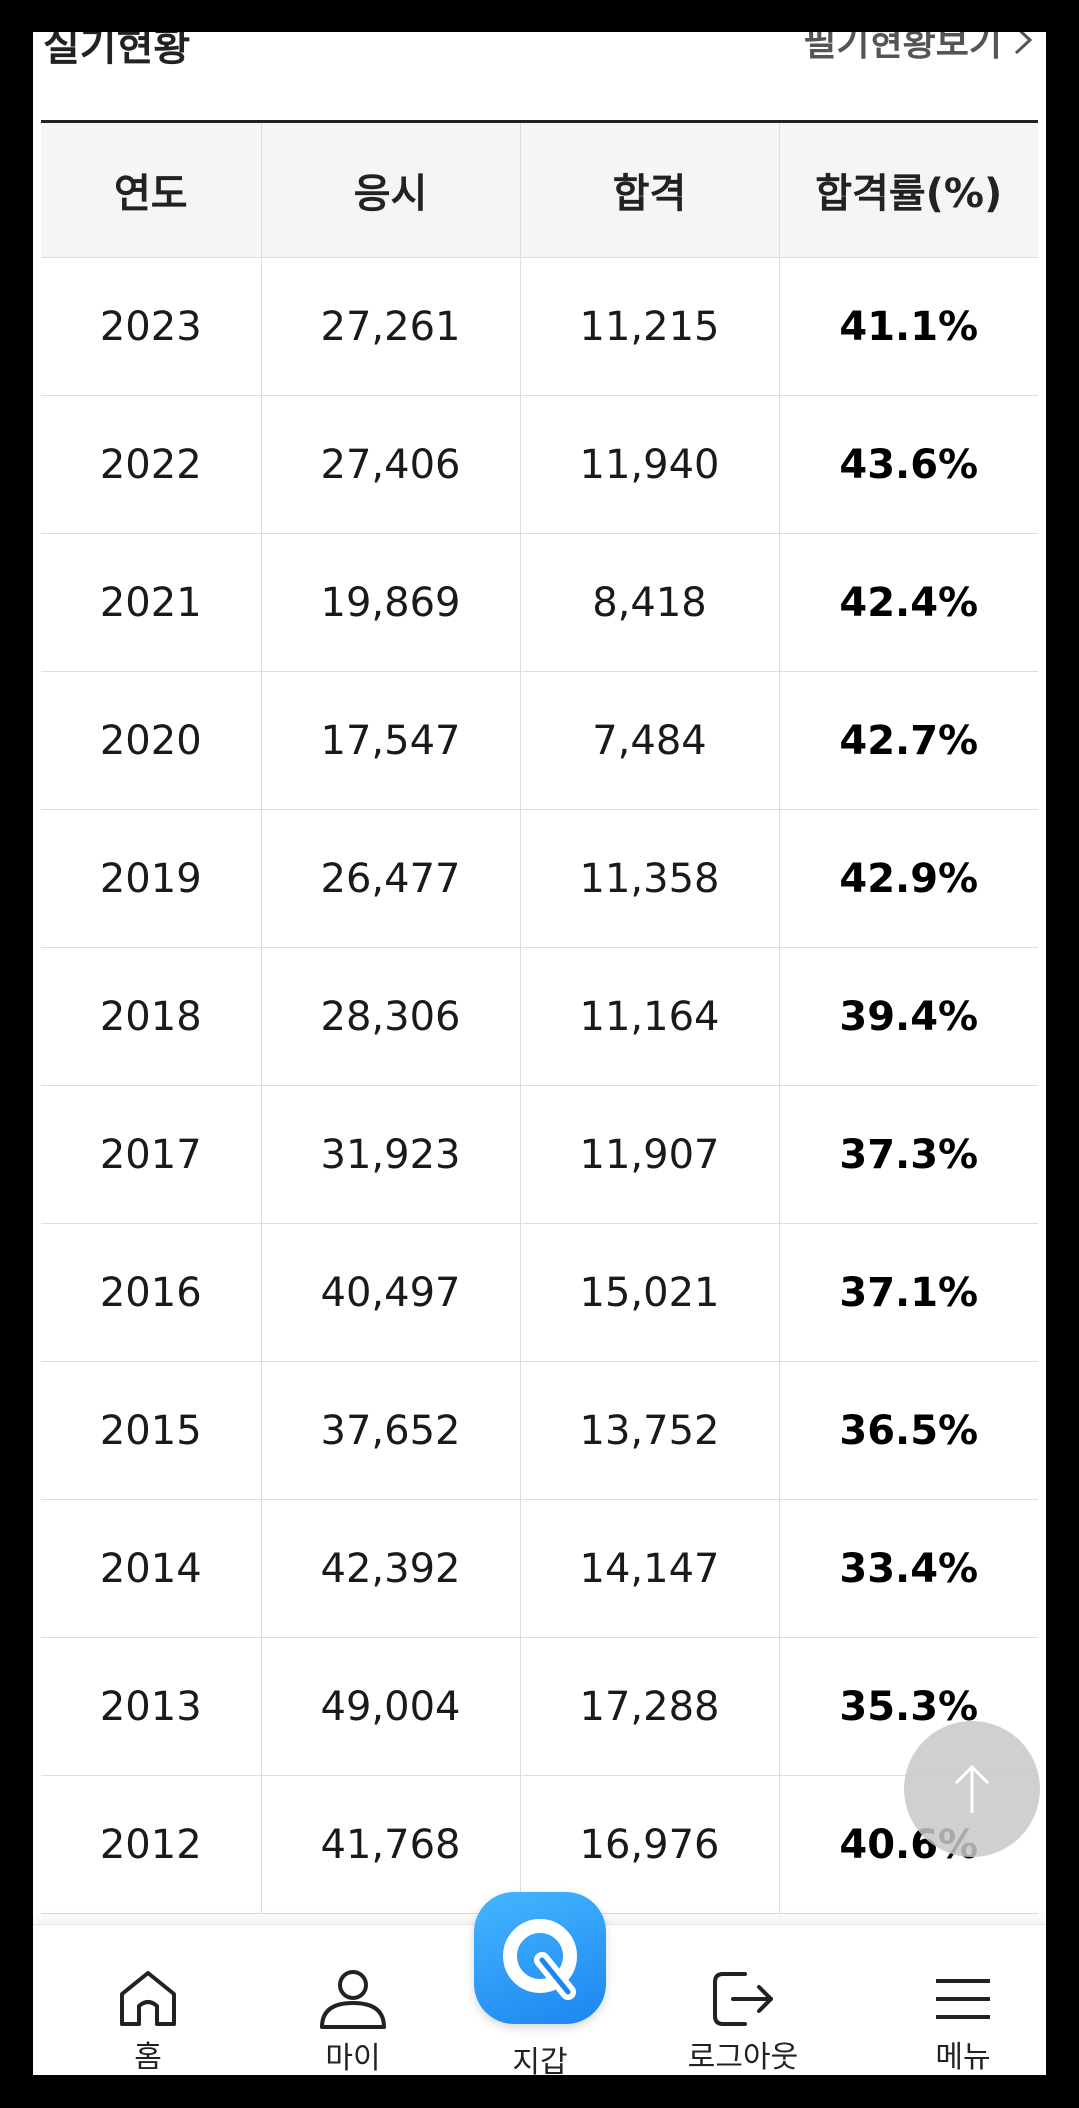  What do you see at coordinates (117, 51) in the screenshot?
I see `section-title: 실기현황` at bounding box center [117, 51].